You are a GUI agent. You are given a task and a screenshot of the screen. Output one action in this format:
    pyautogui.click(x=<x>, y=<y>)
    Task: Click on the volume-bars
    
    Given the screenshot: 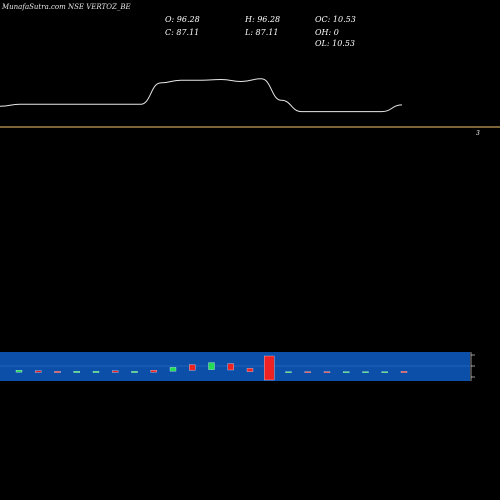 What is the action you would take?
    pyautogui.click(x=211, y=368)
    